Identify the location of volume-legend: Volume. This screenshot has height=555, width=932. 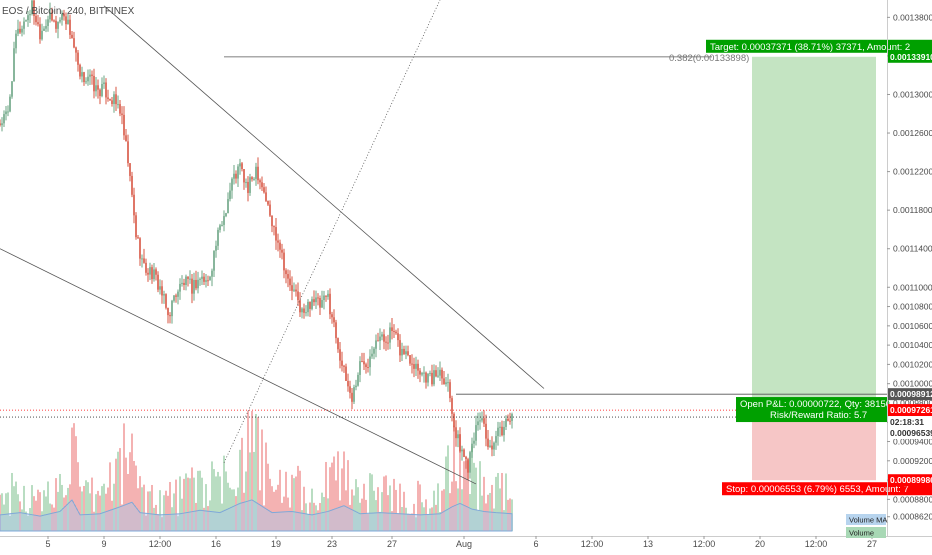
(866, 532).